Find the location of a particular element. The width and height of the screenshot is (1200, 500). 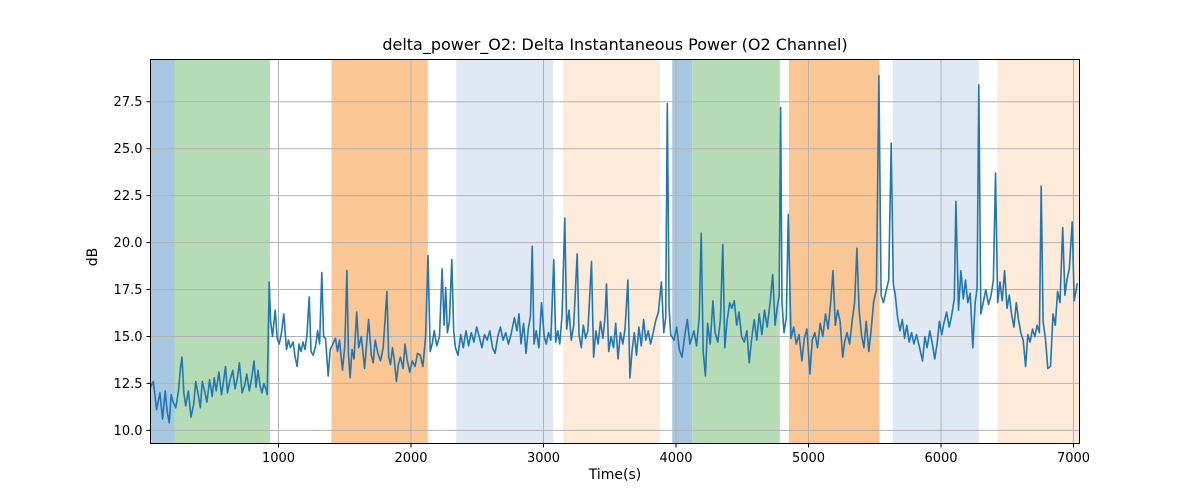

y-axis-label-text: dB is located at coordinates (93, 257).